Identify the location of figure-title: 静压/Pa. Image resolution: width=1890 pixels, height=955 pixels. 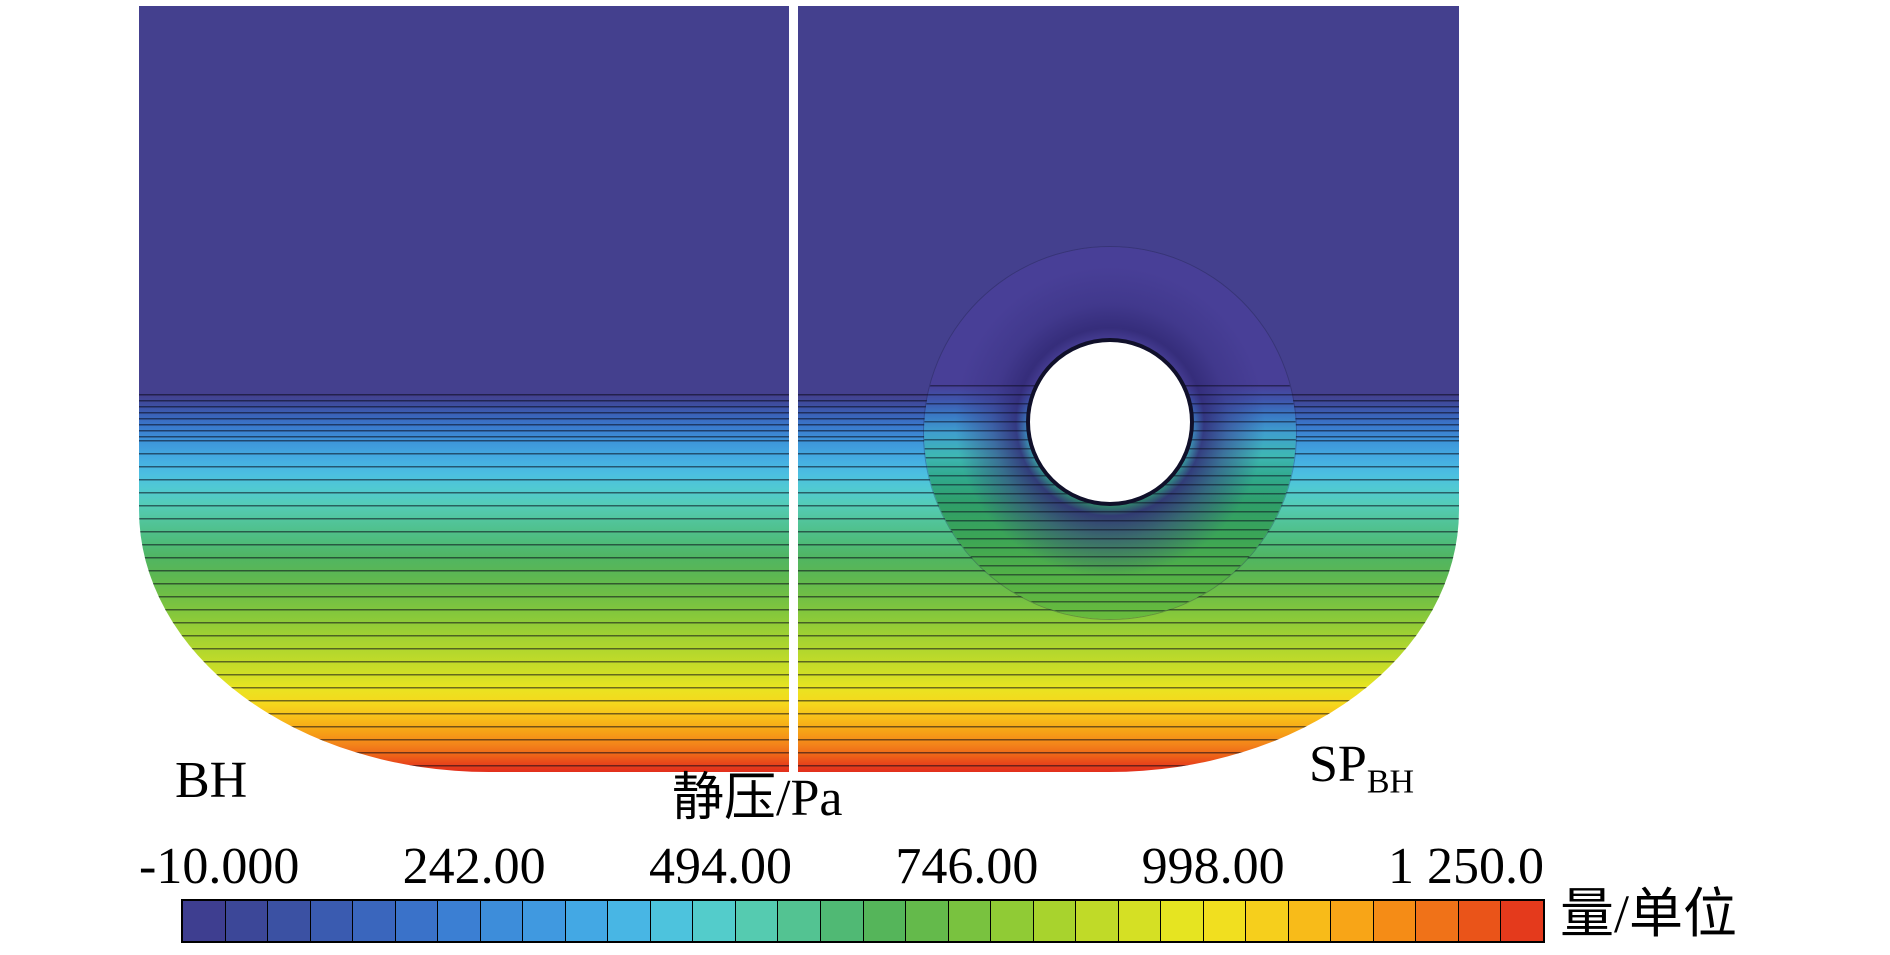
(757, 798).